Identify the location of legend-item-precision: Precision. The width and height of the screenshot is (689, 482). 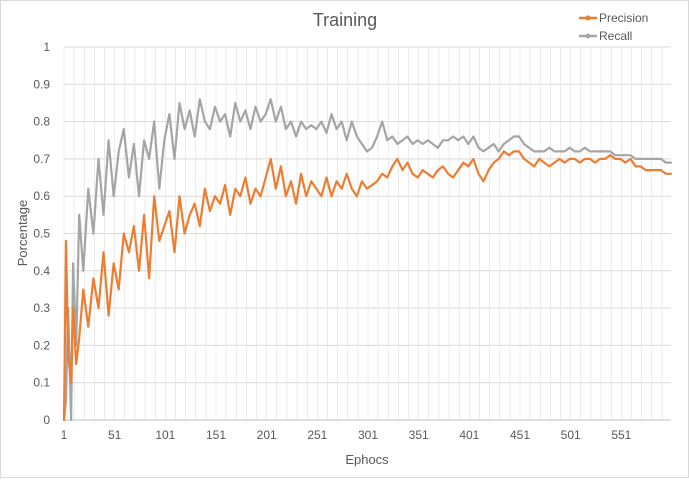
(613, 18).